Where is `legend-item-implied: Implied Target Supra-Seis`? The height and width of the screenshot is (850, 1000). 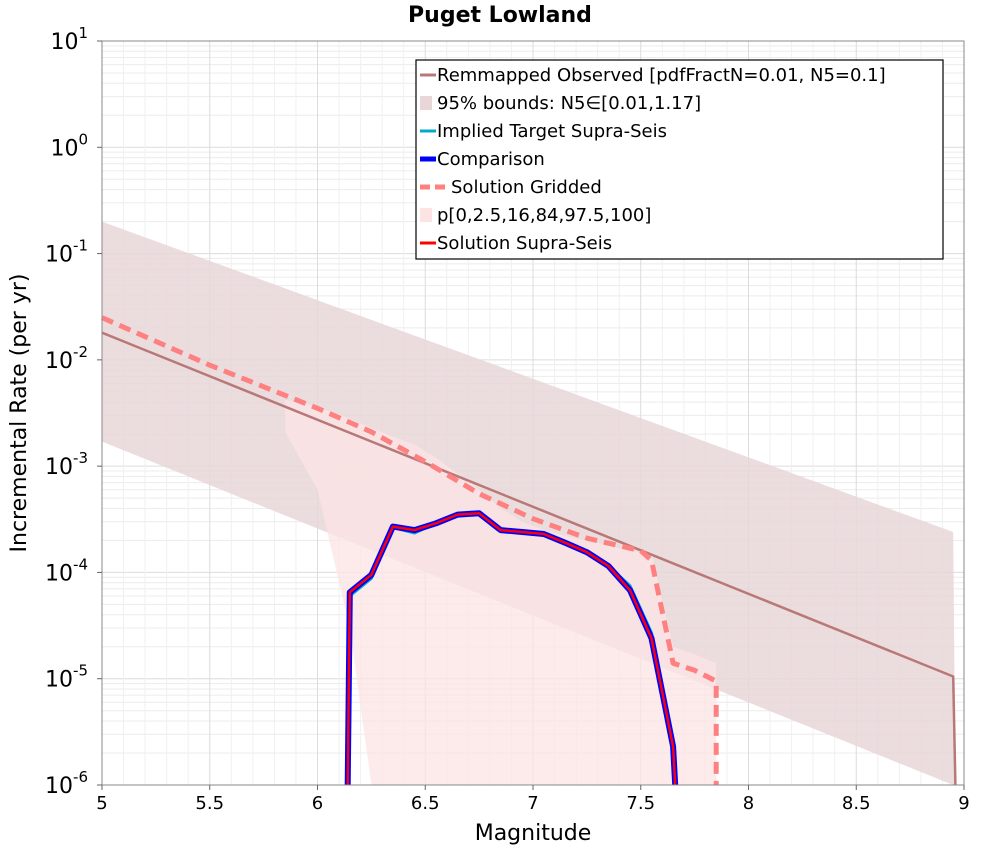 legend-item-implied: Implied Target Supra-Seis is located at coordinates (543, 131).